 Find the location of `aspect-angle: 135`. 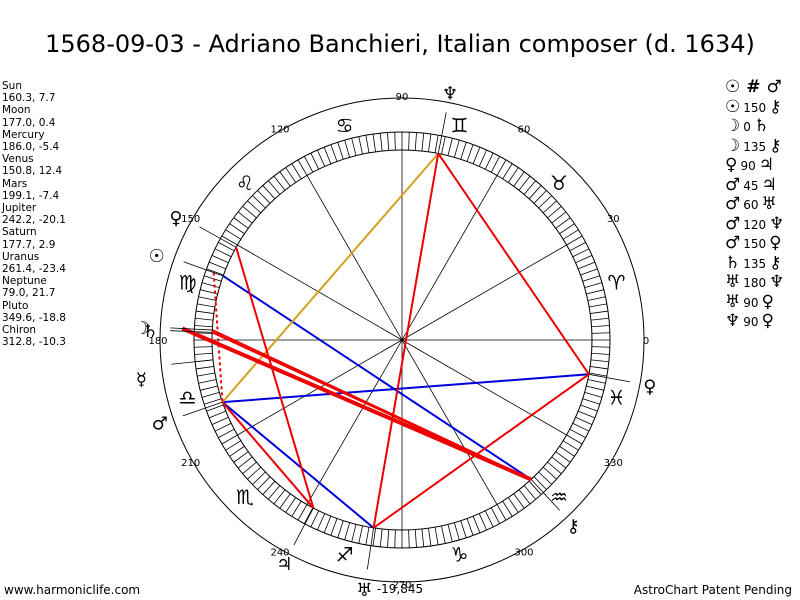

aspect-angle: 135 is located at coordinates (755, 146).